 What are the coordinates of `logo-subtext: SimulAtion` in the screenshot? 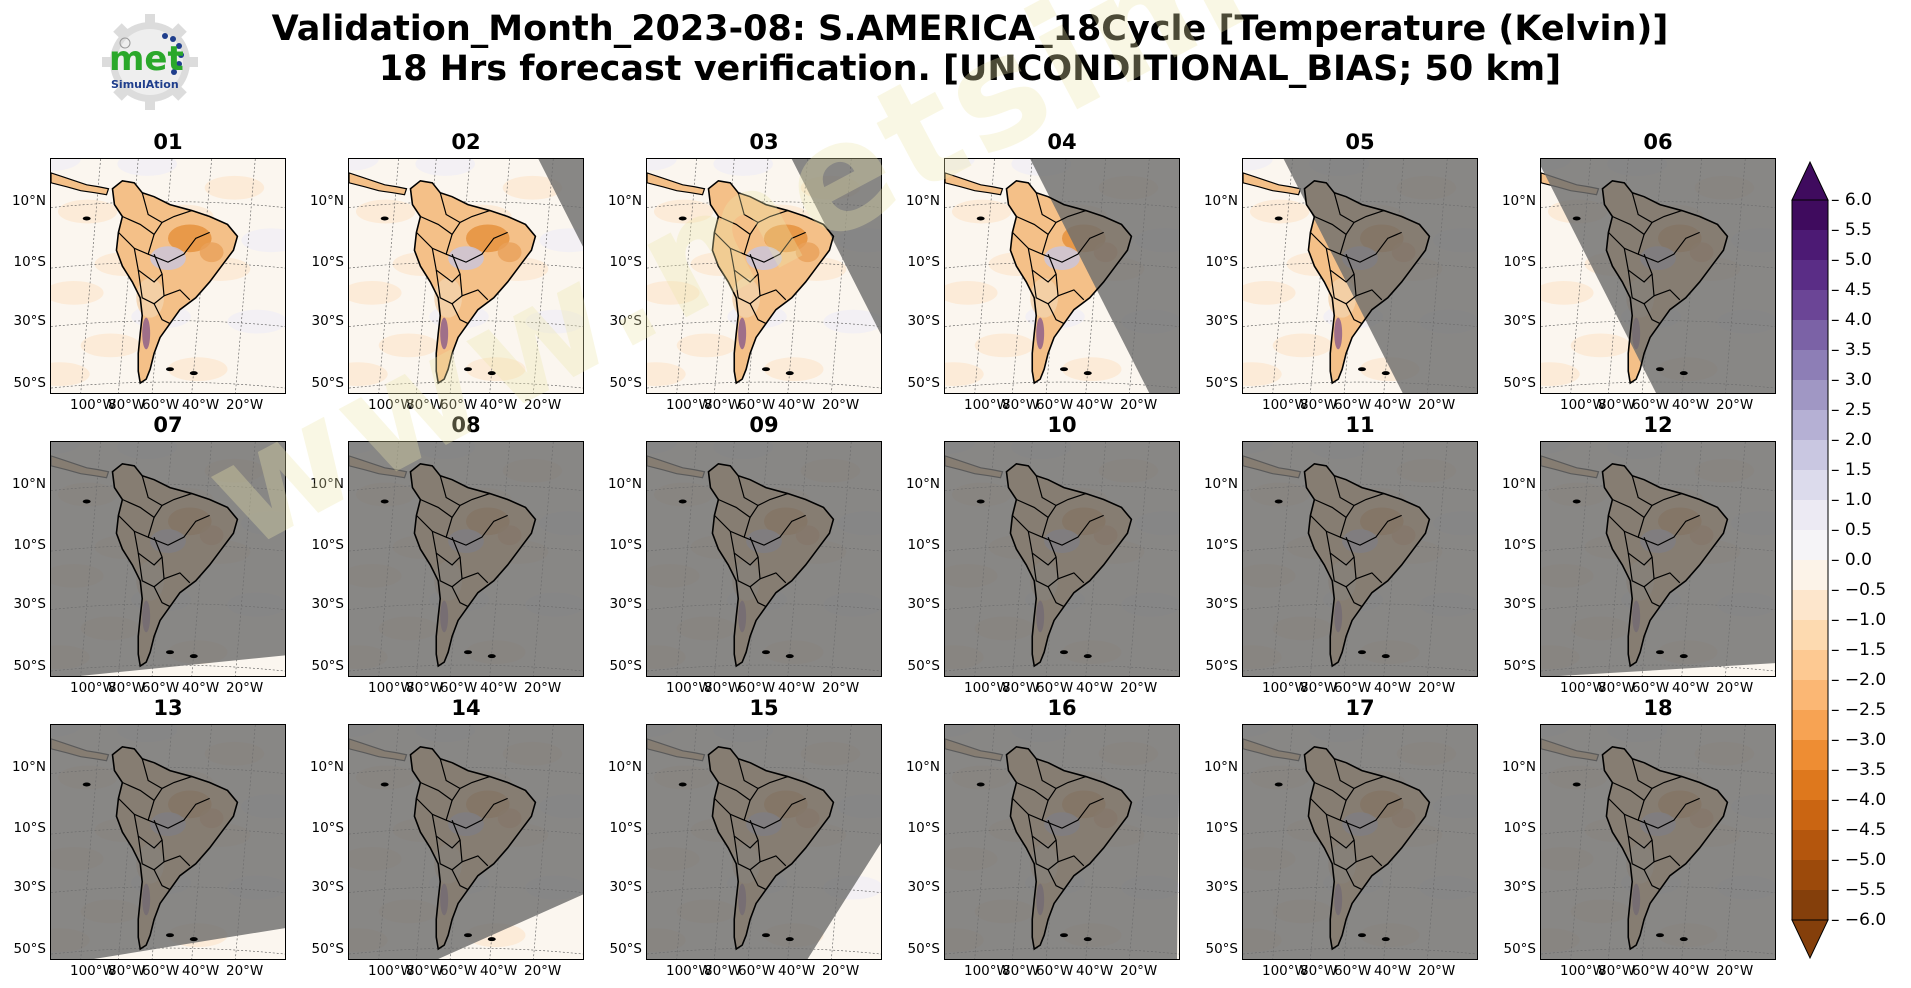 It's located at (145, 84).